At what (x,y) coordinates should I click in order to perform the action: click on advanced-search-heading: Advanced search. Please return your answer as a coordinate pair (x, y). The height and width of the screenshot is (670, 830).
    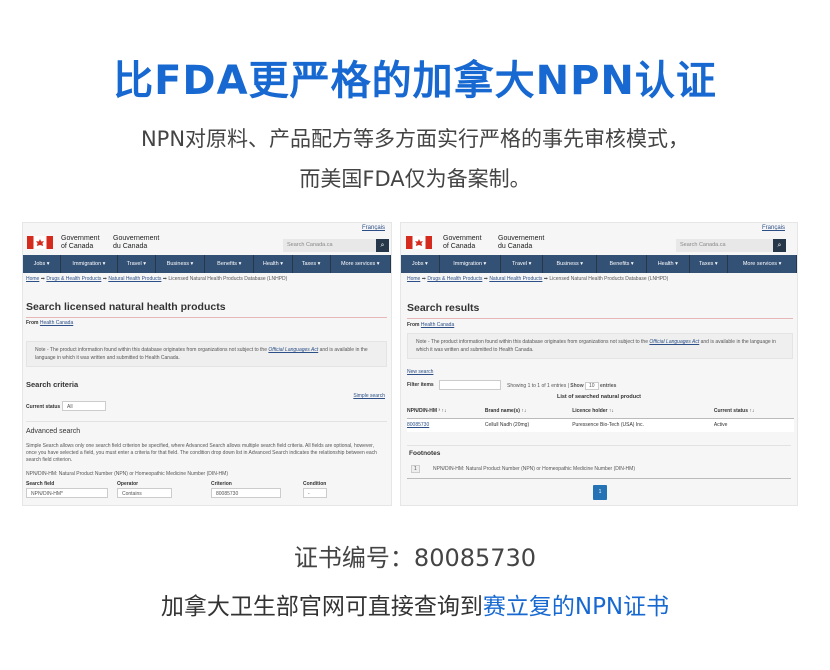
    Looking at the image, I should click on (53, 431).